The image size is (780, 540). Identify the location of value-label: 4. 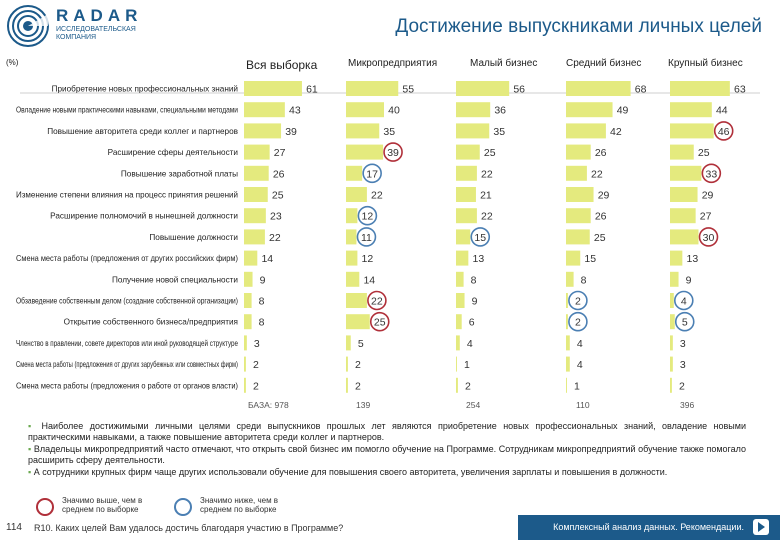
(580, 365).